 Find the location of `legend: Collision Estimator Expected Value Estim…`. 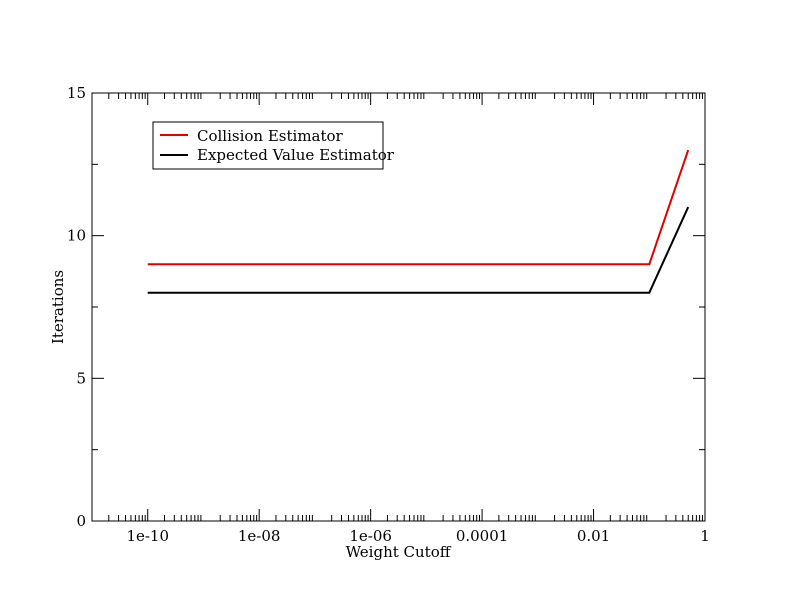

legend: Collision Estimator Expected Value Estim… is located at coordinates (273, 145).